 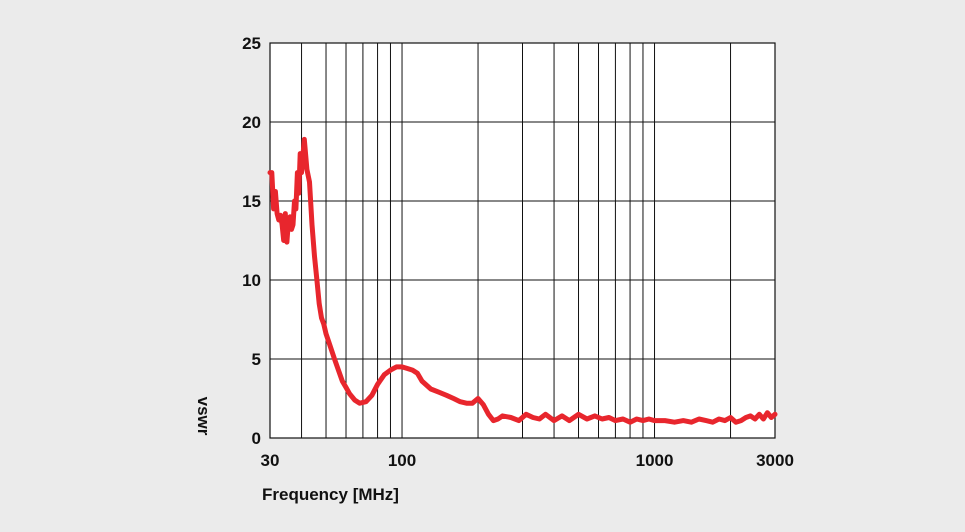 I want to click on y-tick-label: 20, so click(x=251, y=122).